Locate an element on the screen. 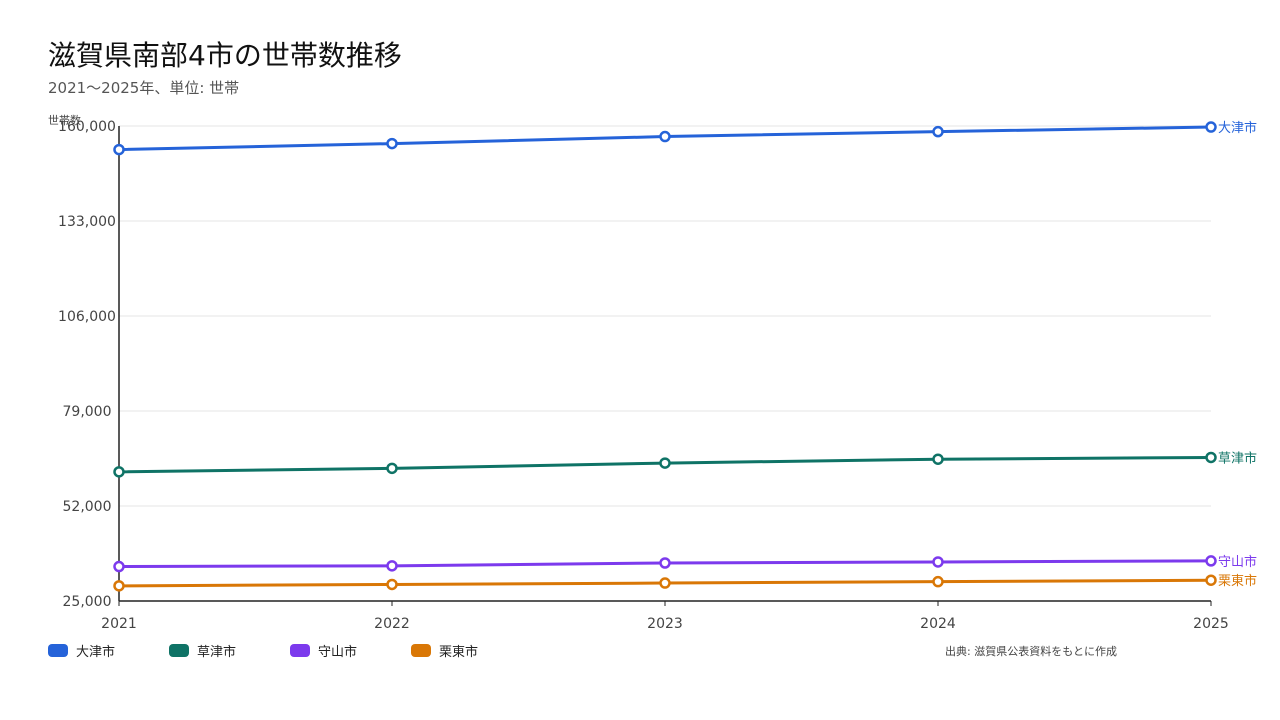 Image resolution: width=1280 pixels, height=720 pixels. legend: 大津市 草津市 守山市 栗東市 is located at coordinates (290, 650).